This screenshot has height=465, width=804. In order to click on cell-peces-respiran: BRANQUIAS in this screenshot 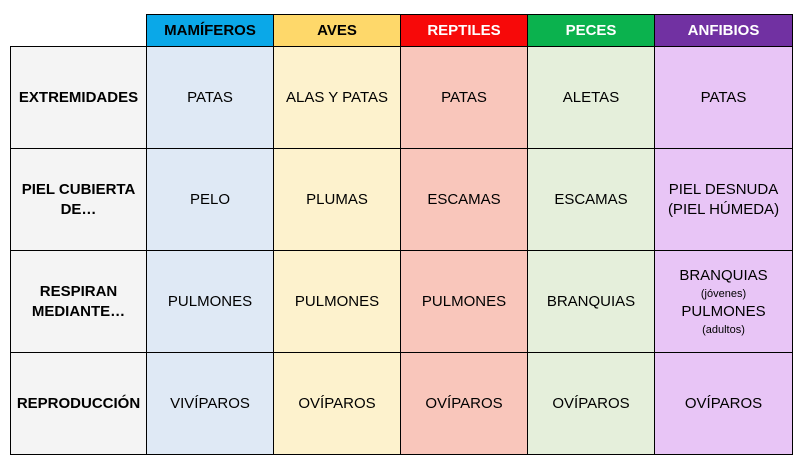, I will do `click(591, 301)`.